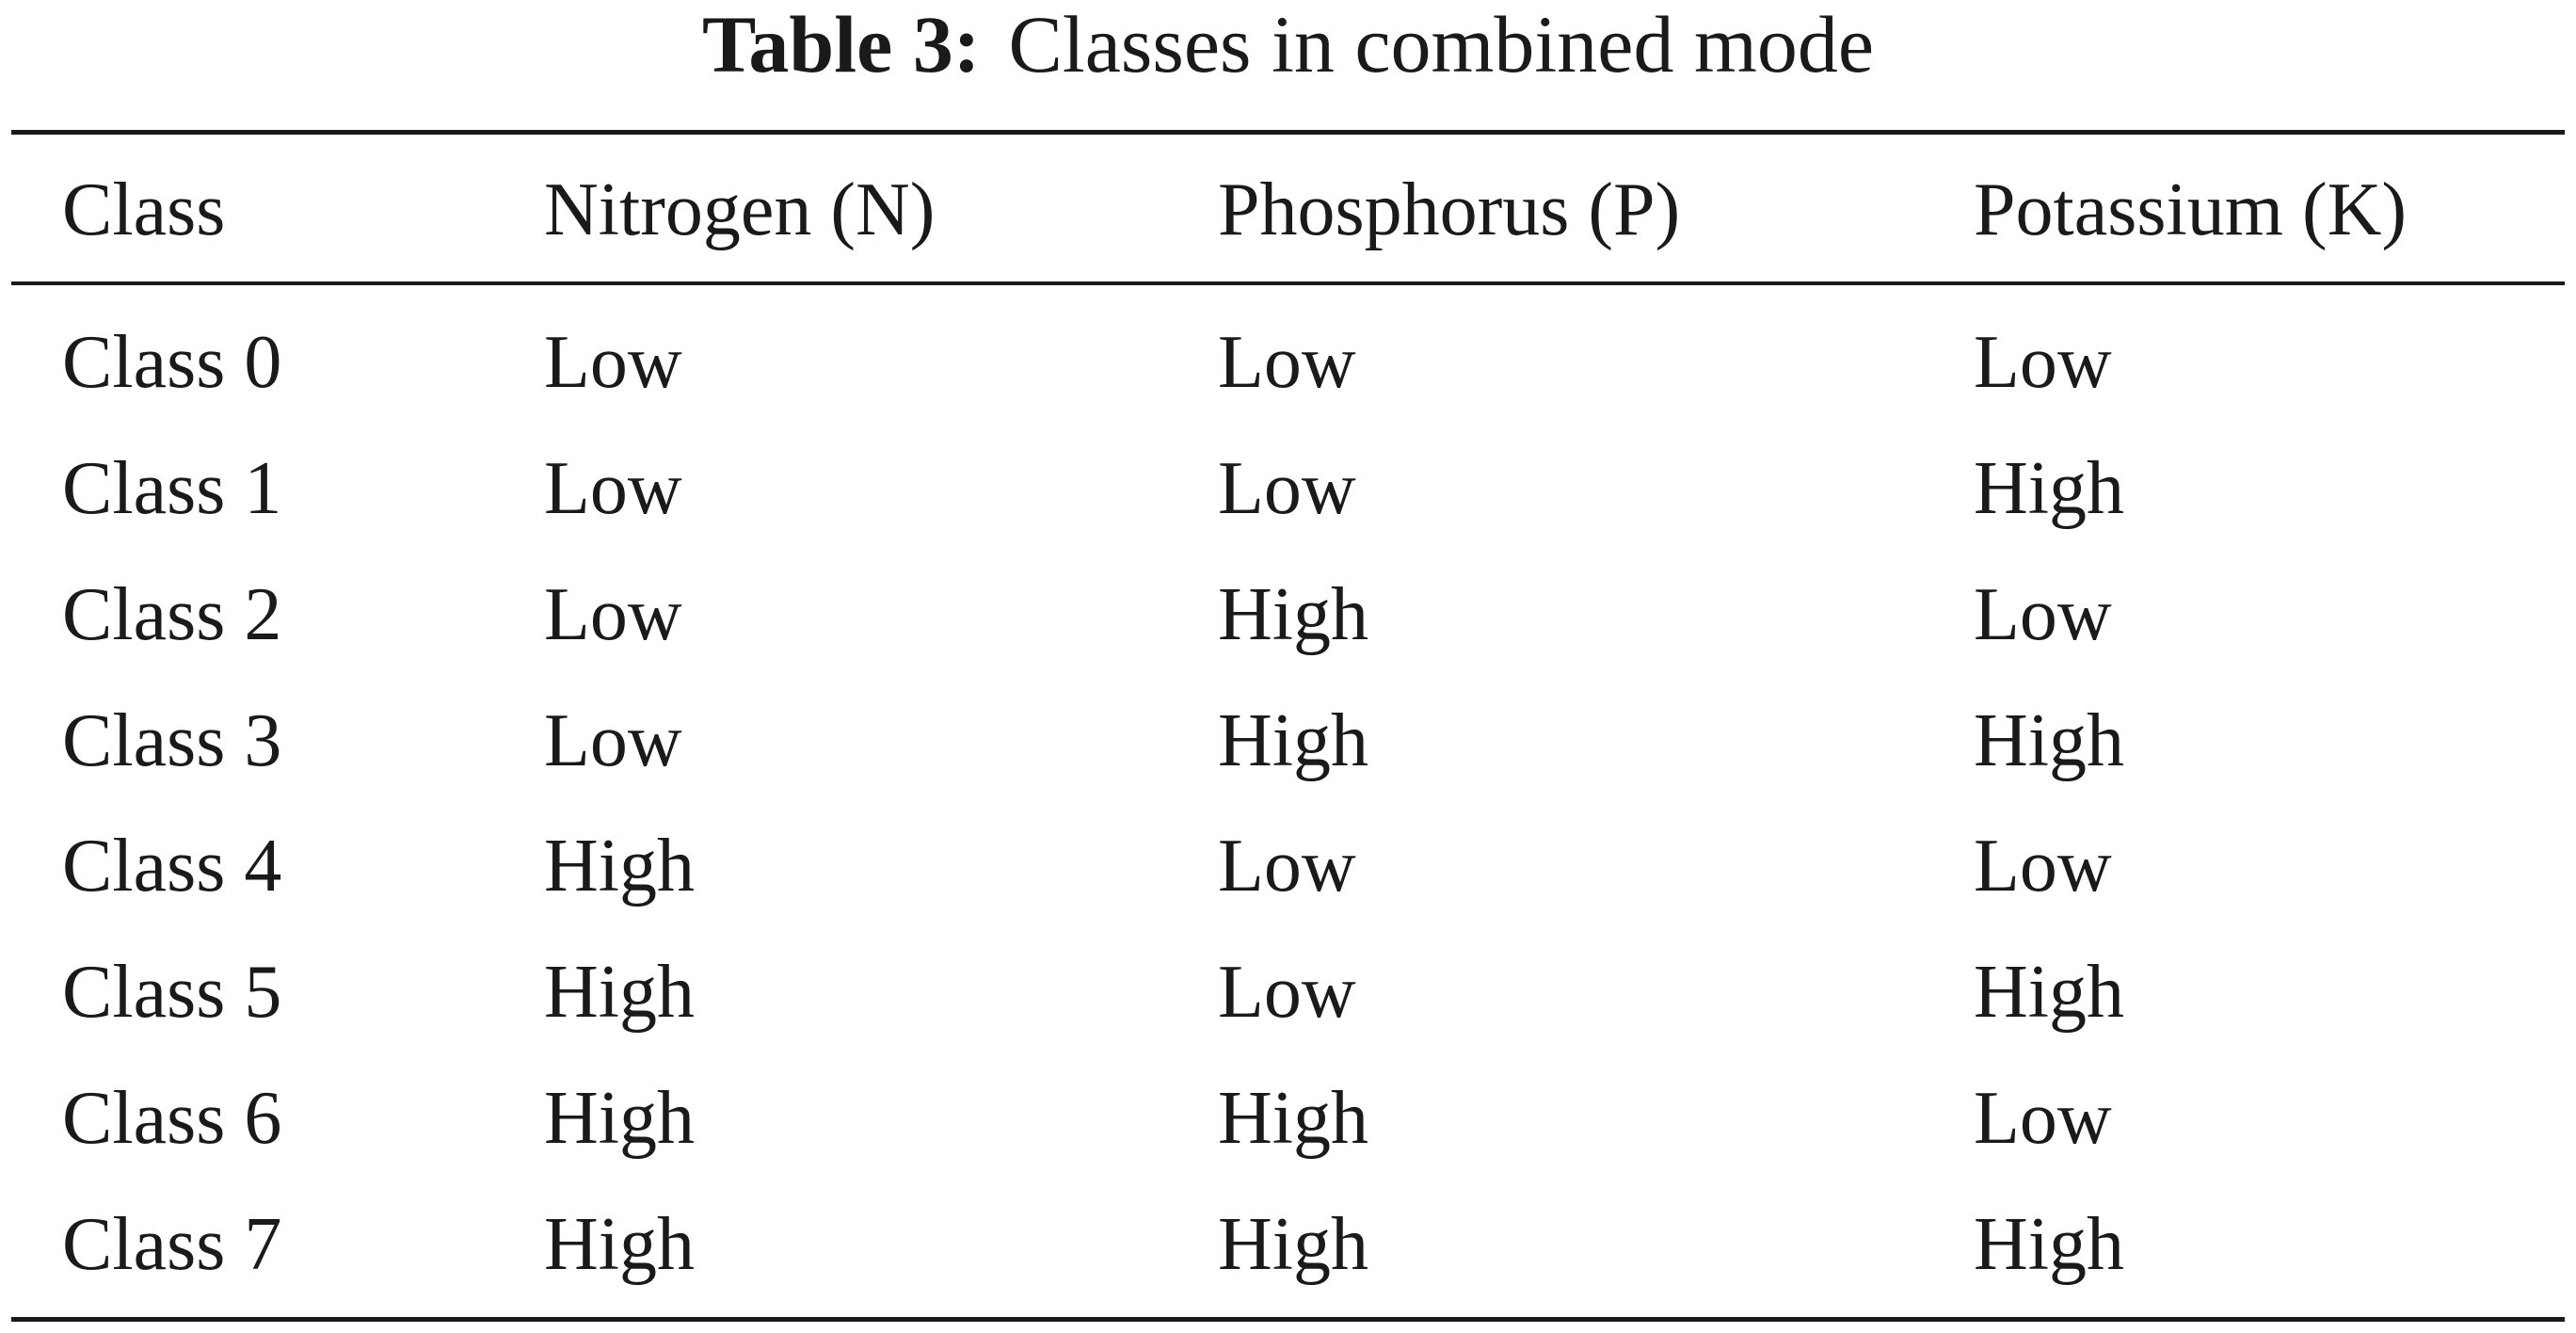 This screenshot has height=1333, width=2576. I want to click on table-row: Class 4 High Low Low, so click(1288, 884).